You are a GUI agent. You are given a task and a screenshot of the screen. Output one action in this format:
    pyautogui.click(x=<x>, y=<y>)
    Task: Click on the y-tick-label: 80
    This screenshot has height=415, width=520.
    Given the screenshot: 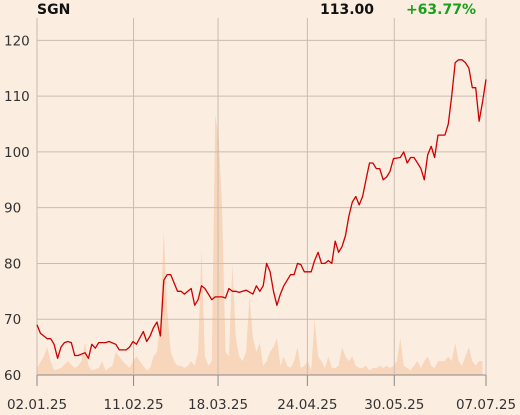 What is the action you would take?
    pyautogui.click(x=12, y=264)
    